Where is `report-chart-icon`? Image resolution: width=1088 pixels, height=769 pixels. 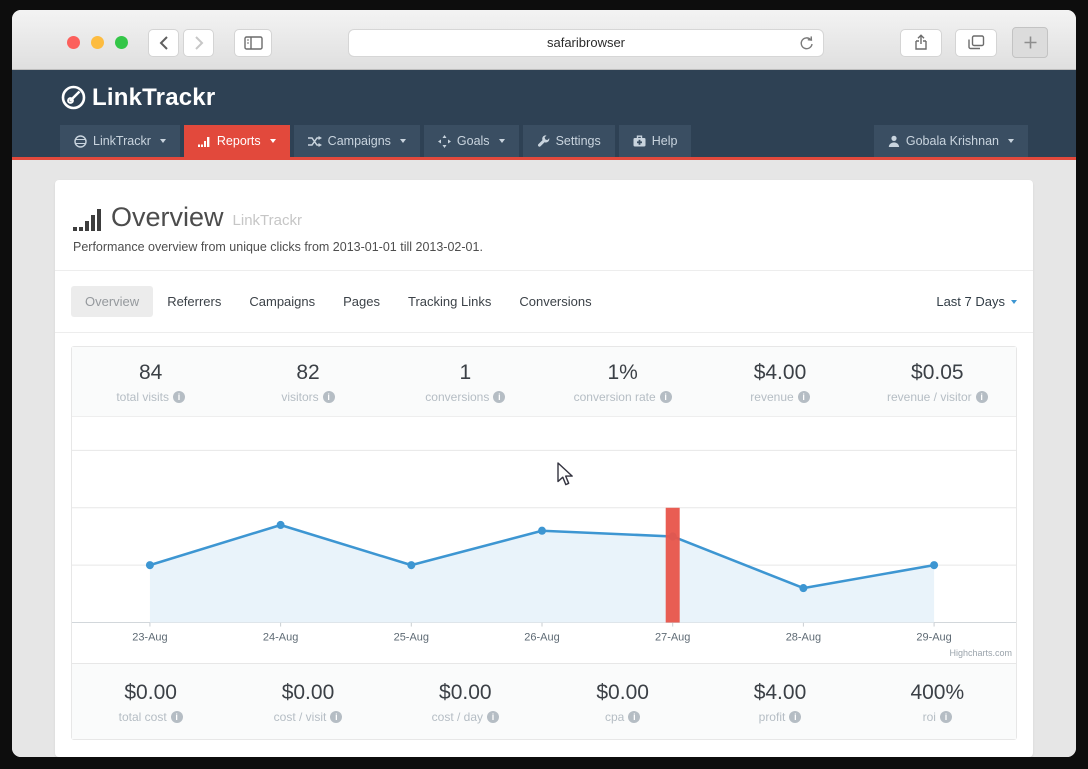
report-chart-icon is located at coordinates (87, 220).